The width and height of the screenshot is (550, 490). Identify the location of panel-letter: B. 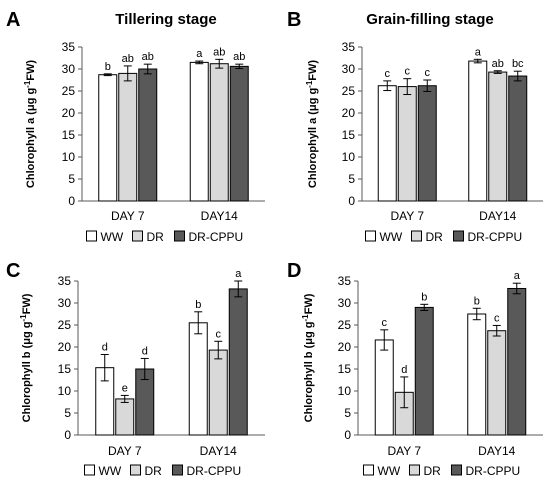
(294, 20).